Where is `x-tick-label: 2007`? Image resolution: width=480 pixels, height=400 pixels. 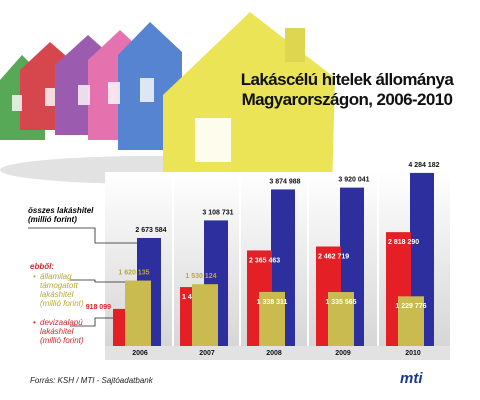
x-tick-label: 2007 is located at coordinates (207, 353).